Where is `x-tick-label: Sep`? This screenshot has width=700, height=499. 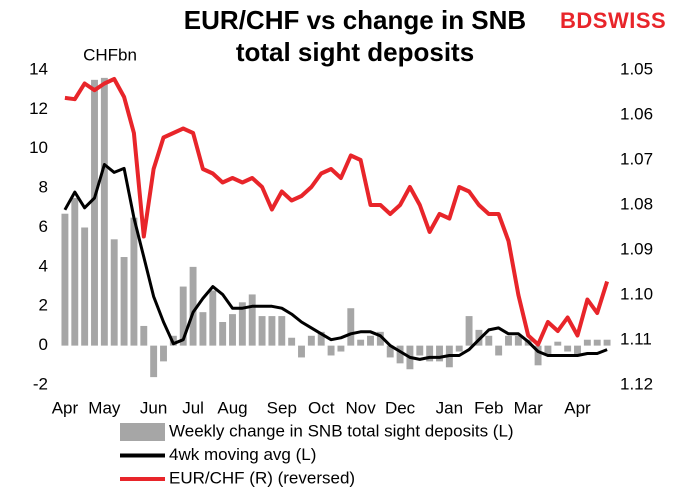 x-tick-label: Sep is located at coordinates (282, 407).